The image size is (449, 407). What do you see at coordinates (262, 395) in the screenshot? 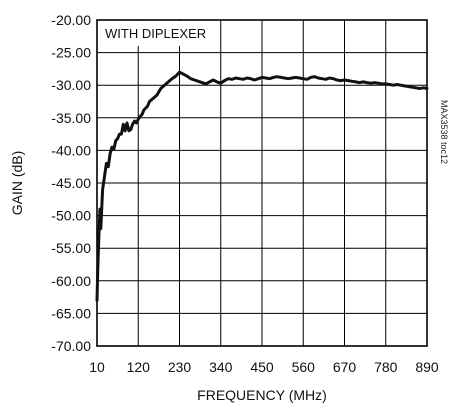
I see `x-axis-title: FREQUENCY (MHz)` at bounding box center [262, 395].